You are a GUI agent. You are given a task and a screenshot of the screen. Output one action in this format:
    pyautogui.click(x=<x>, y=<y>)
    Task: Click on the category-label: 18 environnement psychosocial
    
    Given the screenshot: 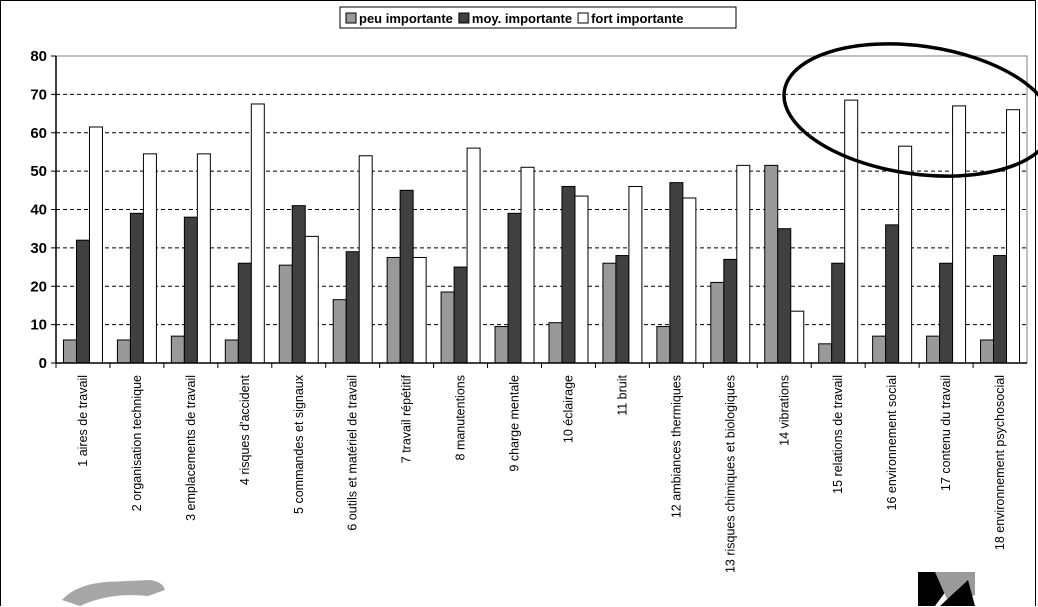 What is the action you would take?
    pyautogui.click(x=1000, y=462)
    